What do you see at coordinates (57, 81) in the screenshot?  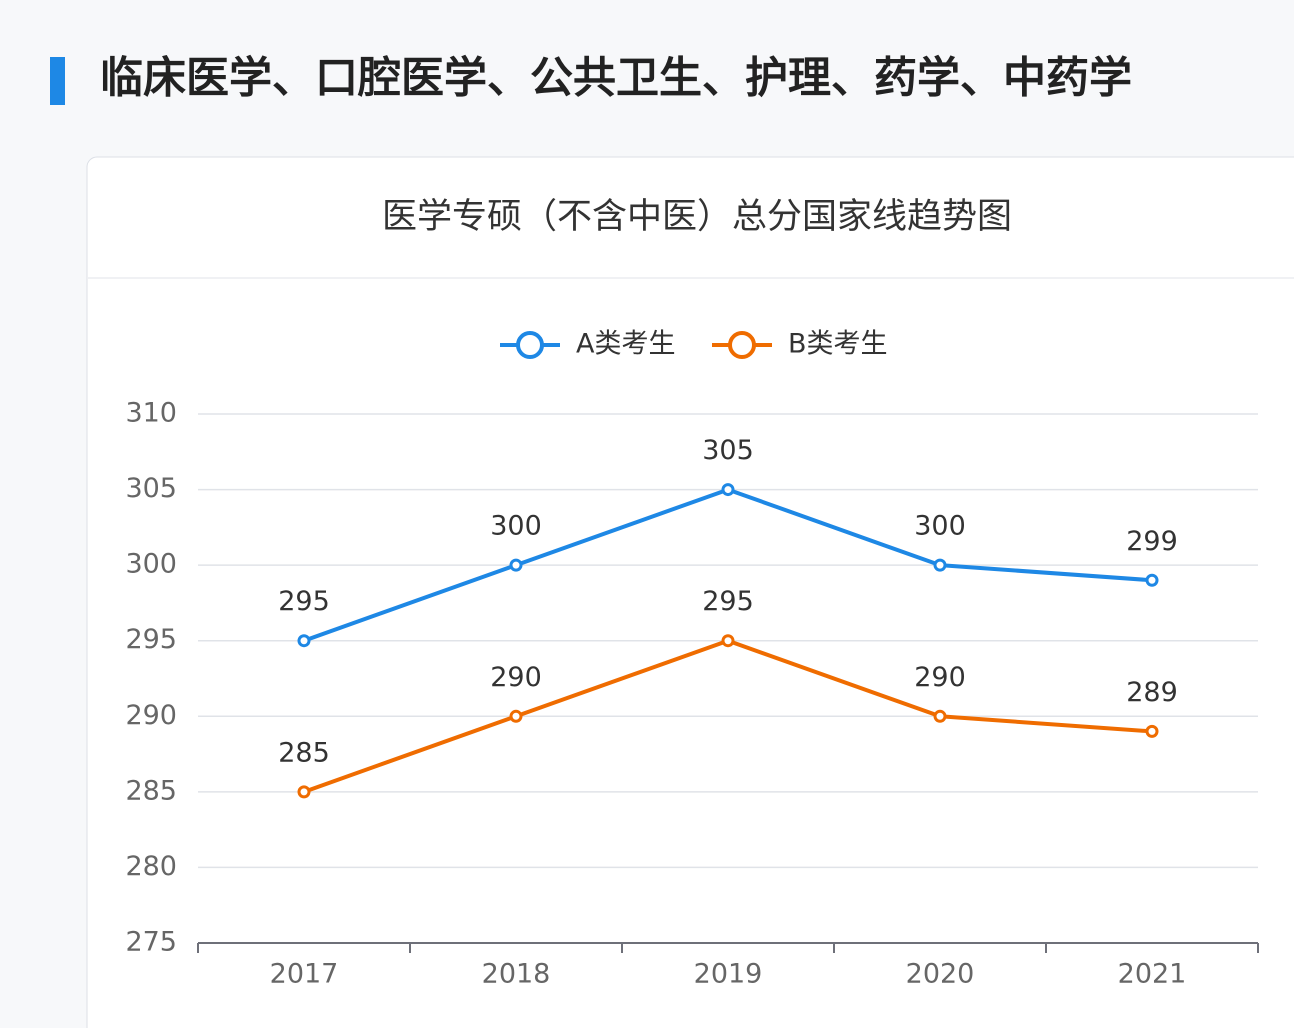 I see `heading-bar` at bounding box center [57, 81].